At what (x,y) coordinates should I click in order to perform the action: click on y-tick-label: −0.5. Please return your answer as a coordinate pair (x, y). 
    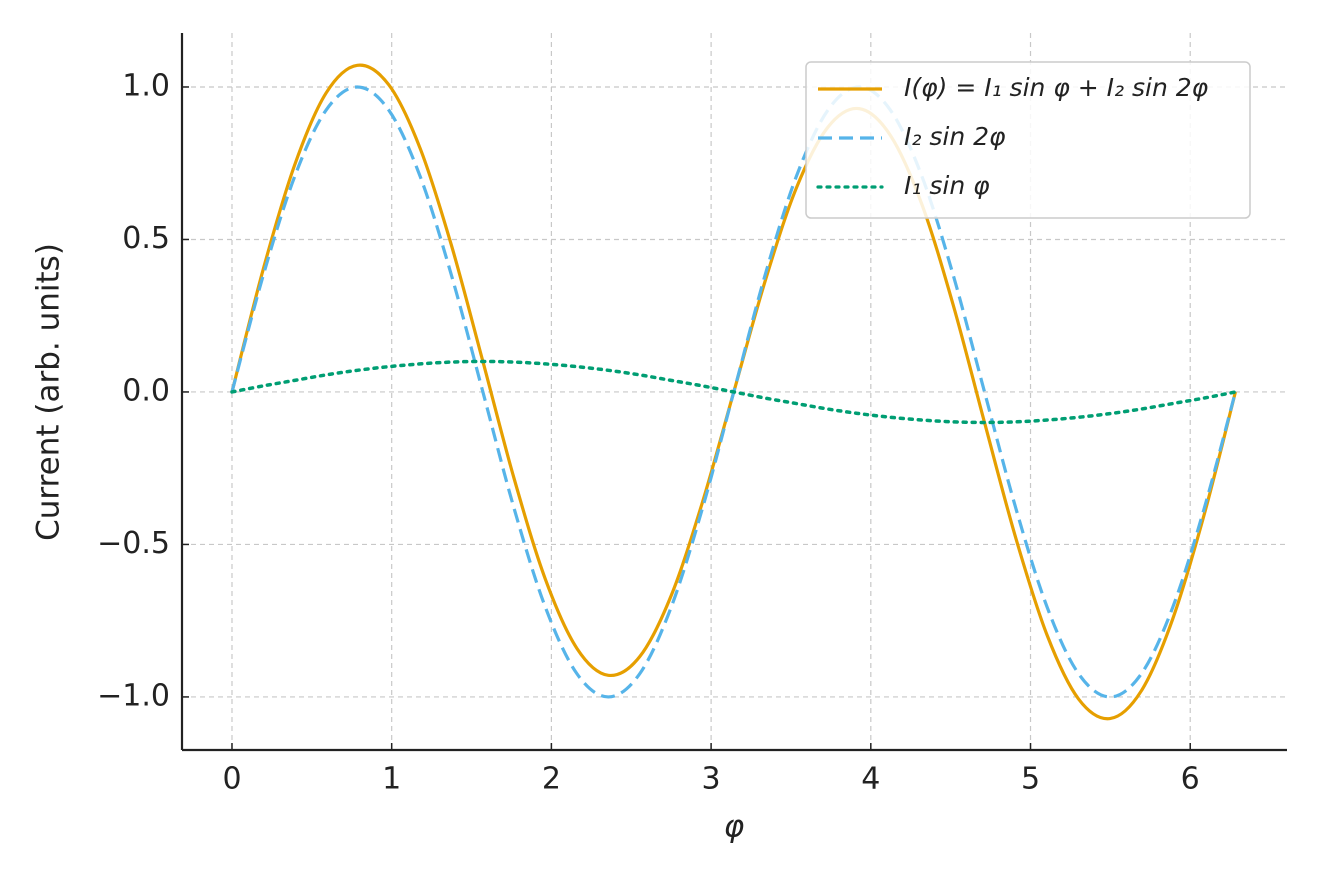
    Looking at the image, I should click on (133, 543).